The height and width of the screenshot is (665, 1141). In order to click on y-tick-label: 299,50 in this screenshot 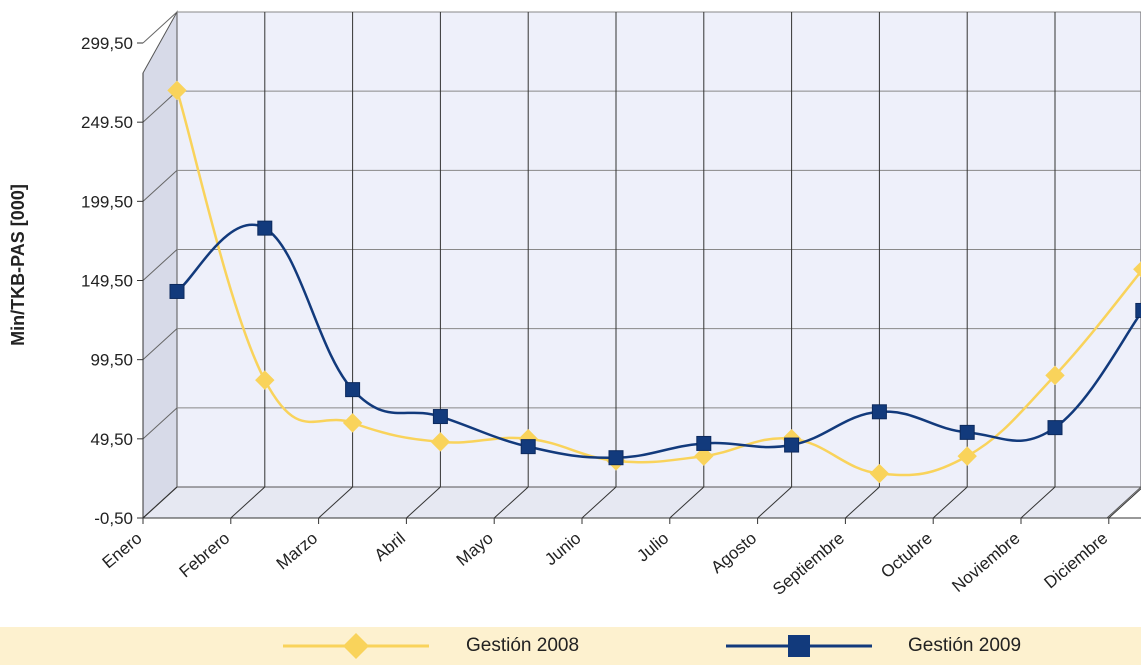, I will do `click(107, 43)`.